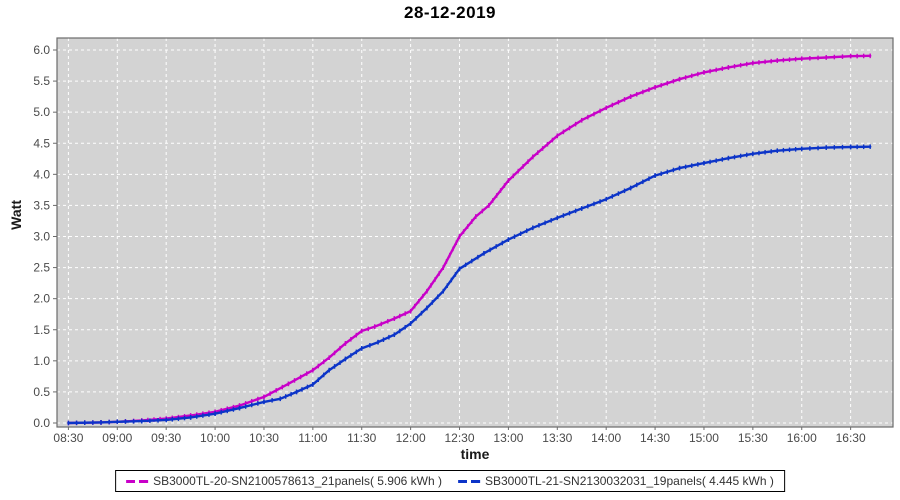 The height and width of the screenshot is (500, 900). Describe the element at coordinates (460, 438) in the screenshot. I see `x-tick-label: 12:30` at that location.